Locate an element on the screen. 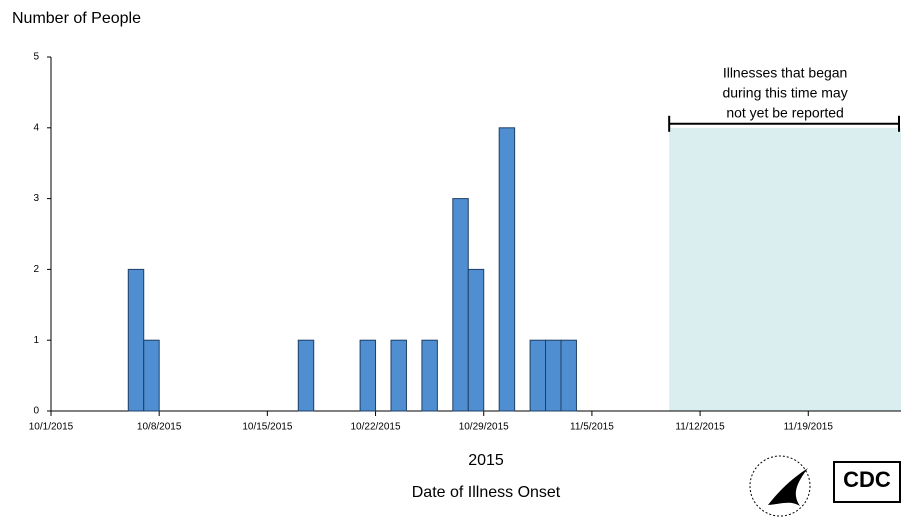 The height and width of the screenshot is (519, 914). shade-note: Illnesses that began is located at coordinates (785, 73).